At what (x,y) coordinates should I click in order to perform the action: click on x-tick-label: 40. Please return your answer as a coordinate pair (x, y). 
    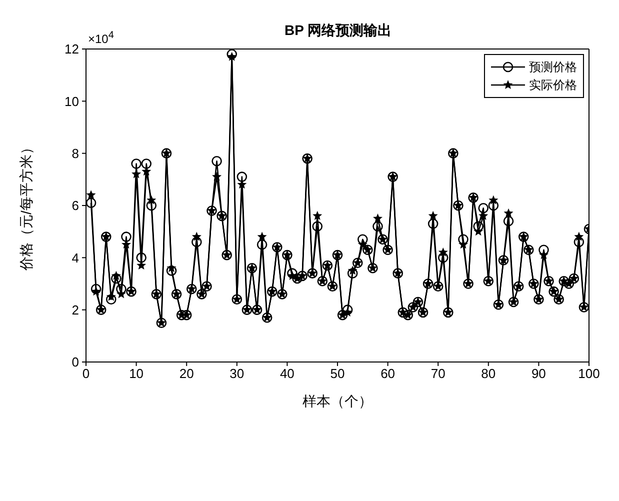
    Looking at the image, I should click on (287, 374).